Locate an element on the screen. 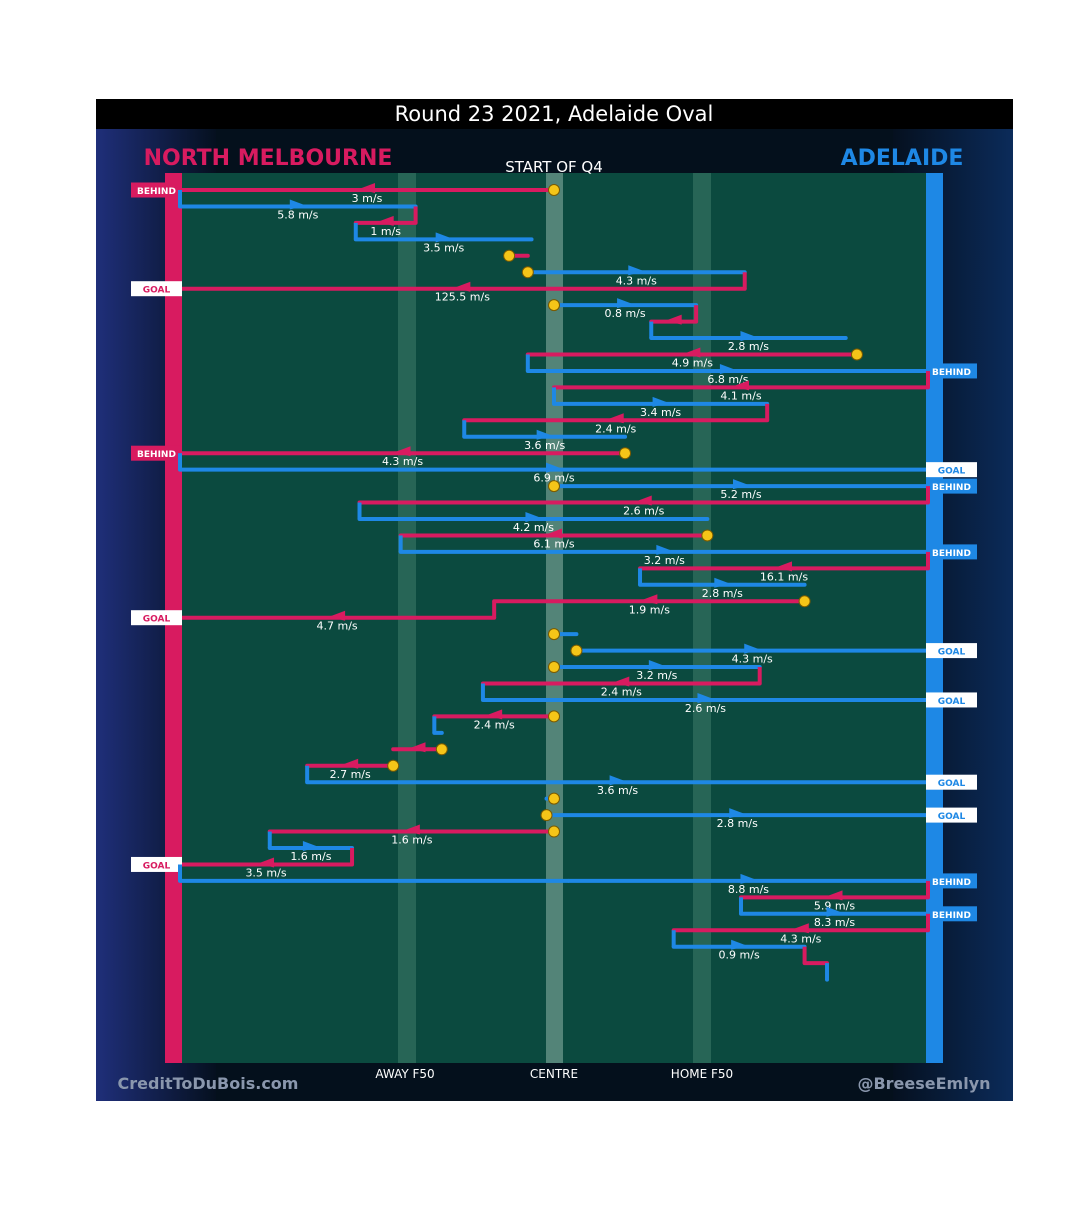  speed-label: 8.8 m/s is located at coordinates (748, 889).